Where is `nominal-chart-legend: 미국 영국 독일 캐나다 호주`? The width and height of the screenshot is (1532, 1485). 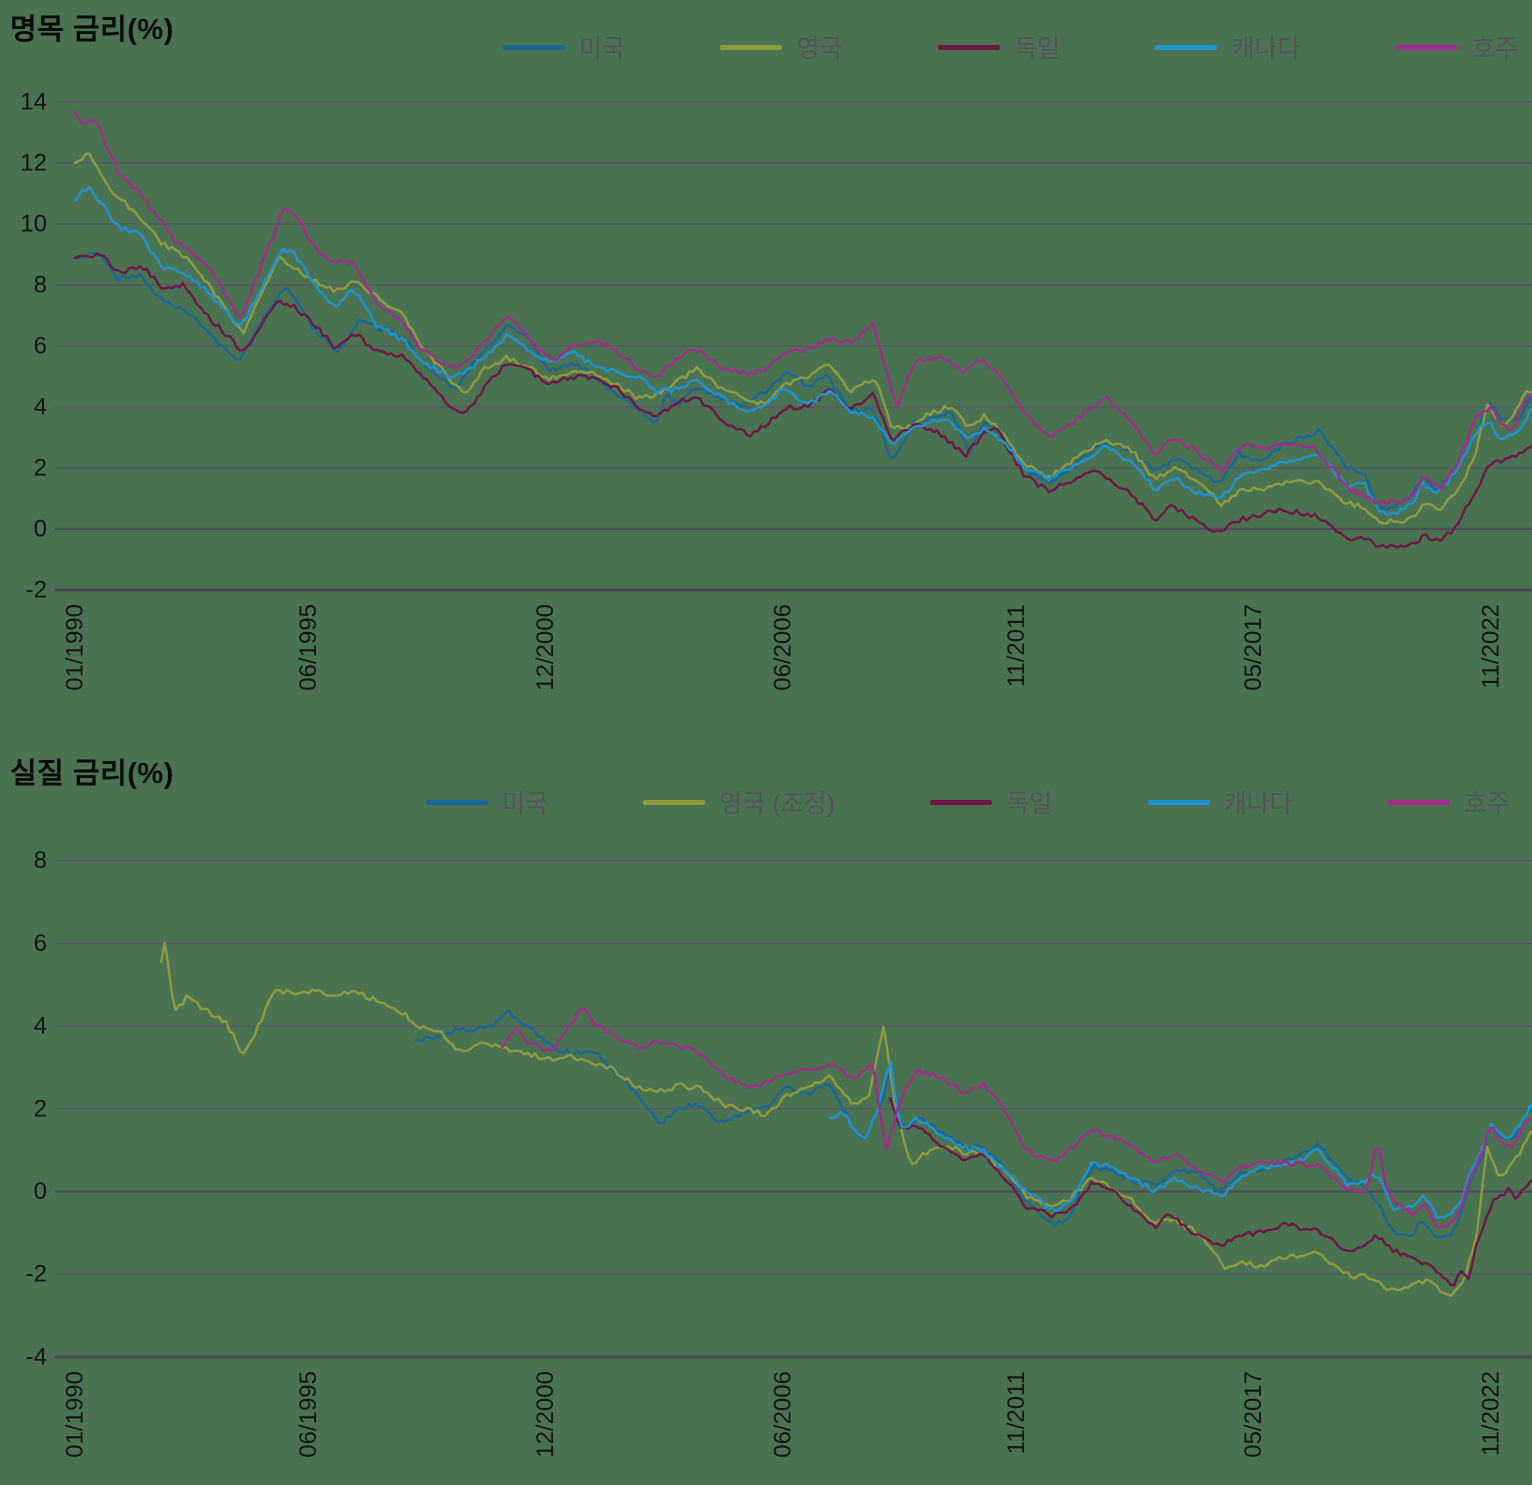
nominal-chart-legend: 미국 영국 독일 캐나다 호주 is located at coordinates (1010, 48).